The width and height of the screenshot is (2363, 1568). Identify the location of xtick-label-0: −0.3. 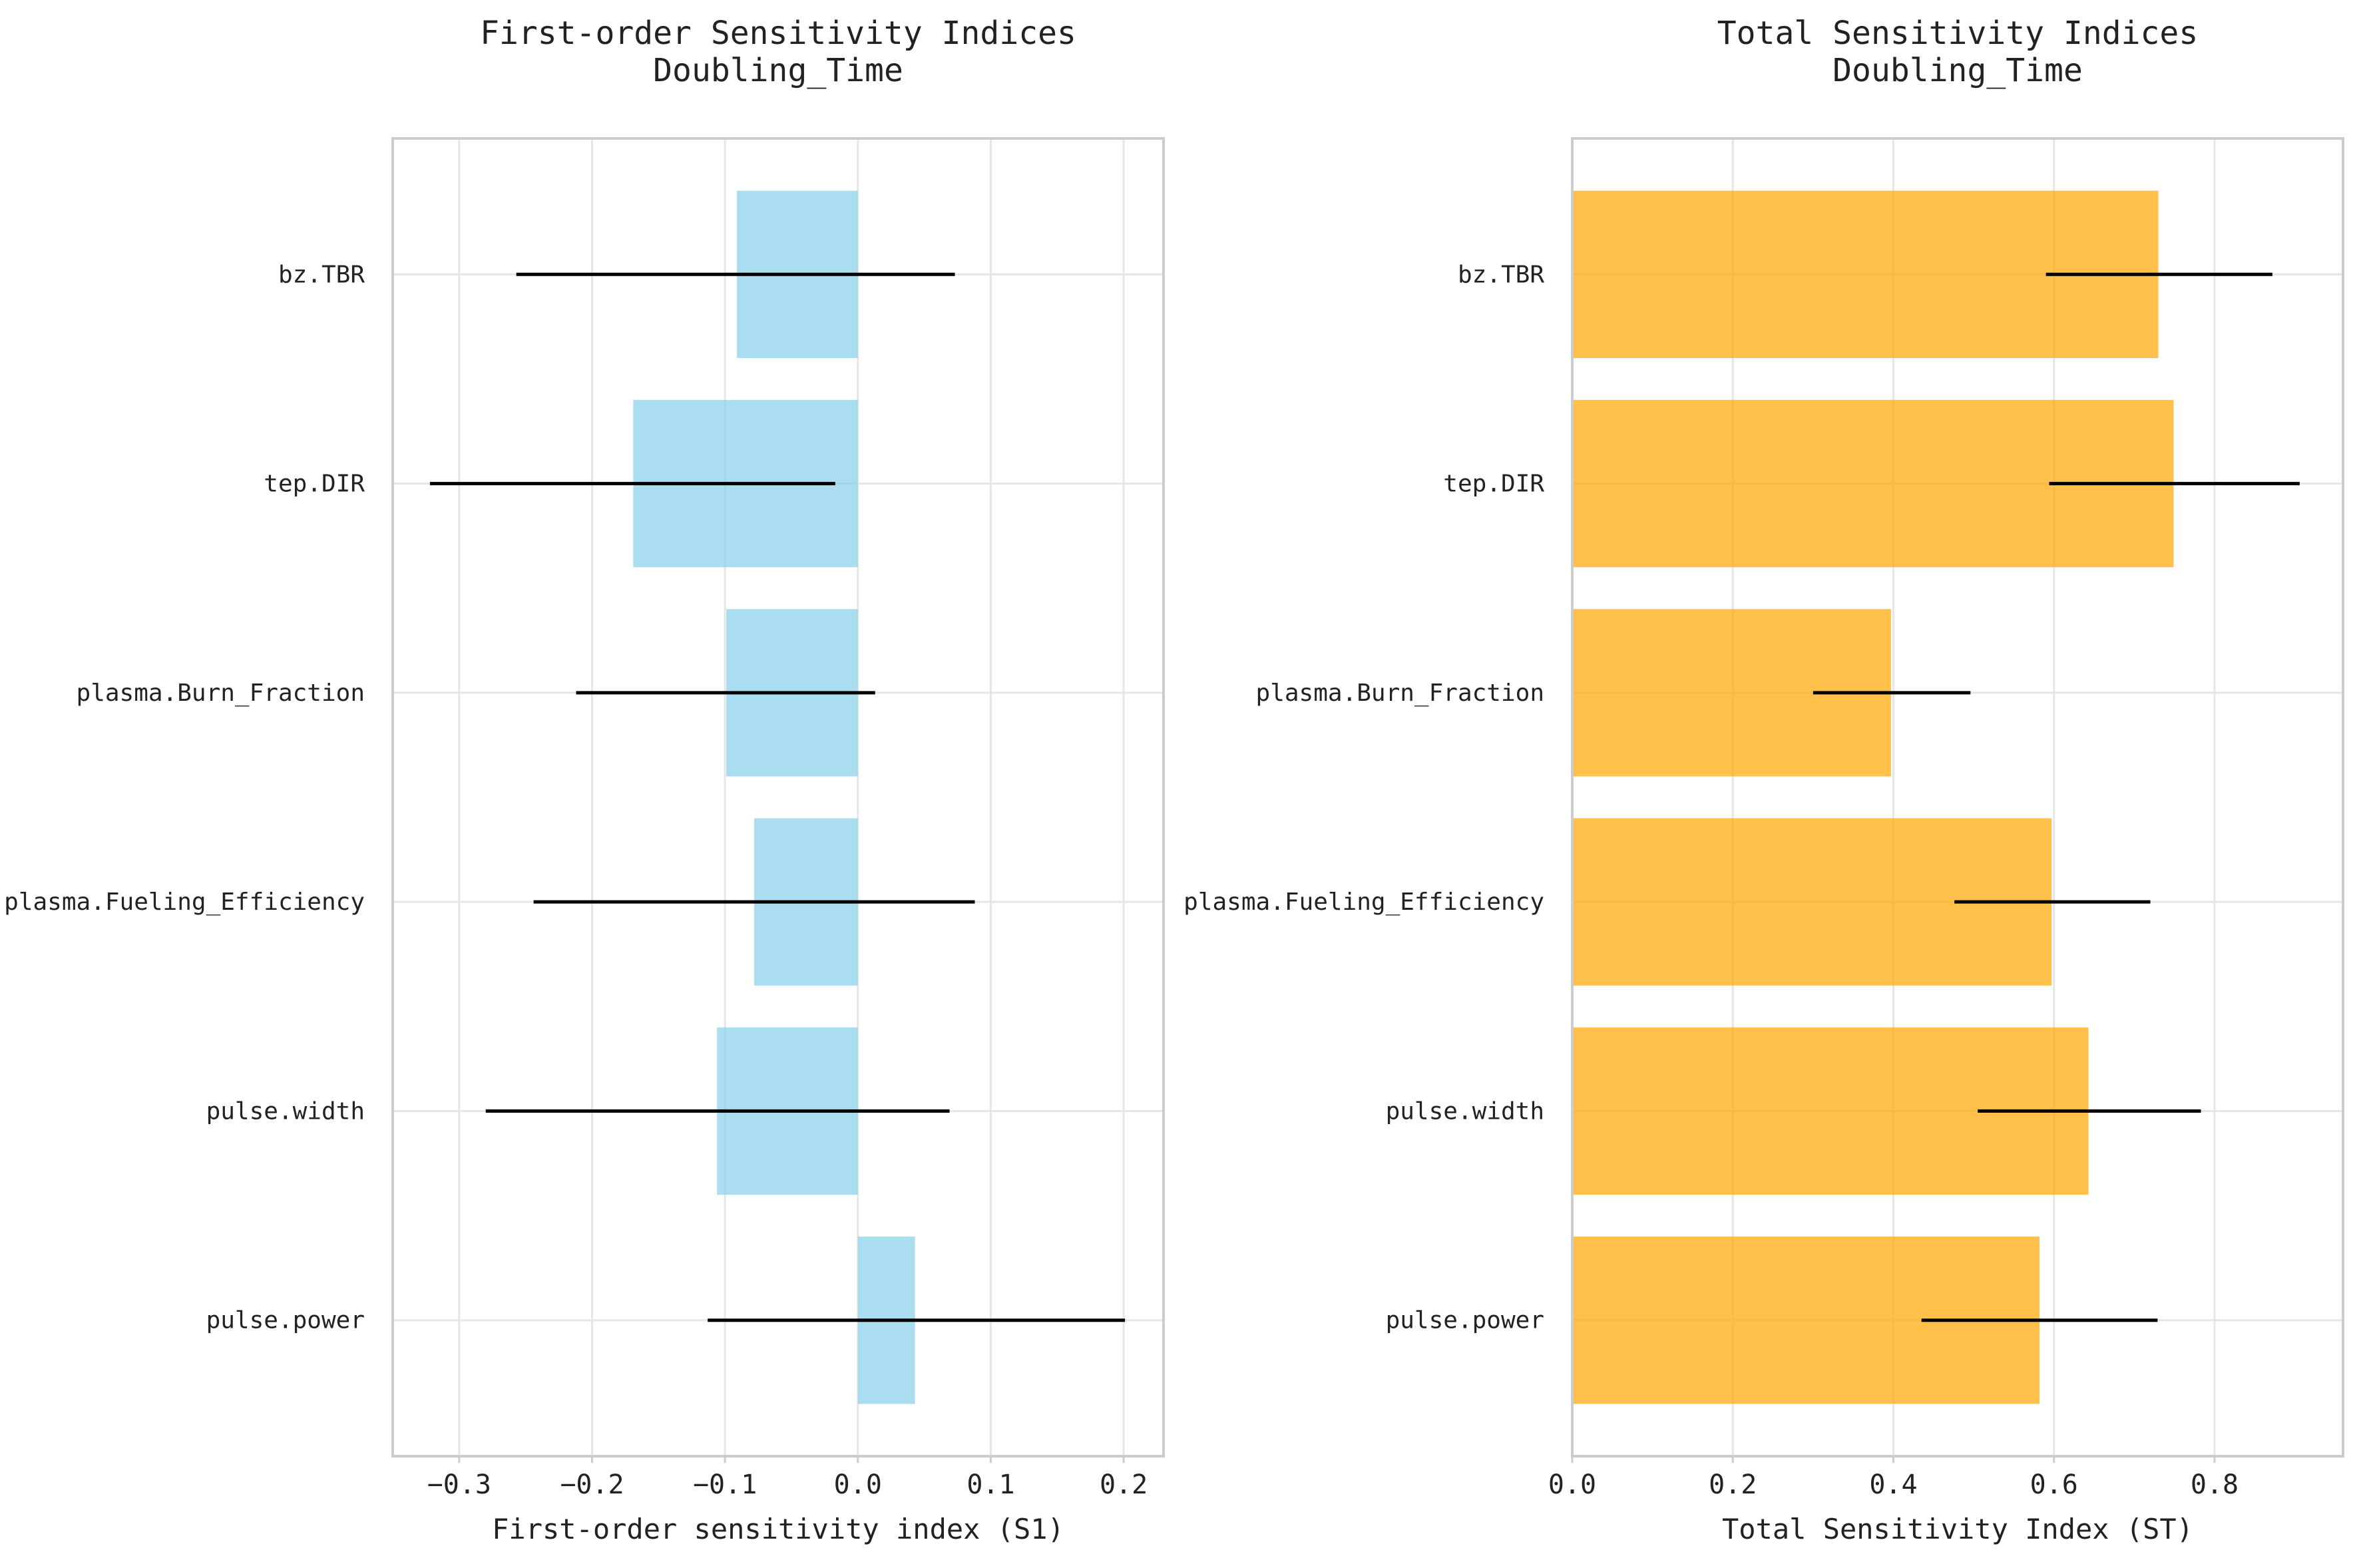
(459, 1485).